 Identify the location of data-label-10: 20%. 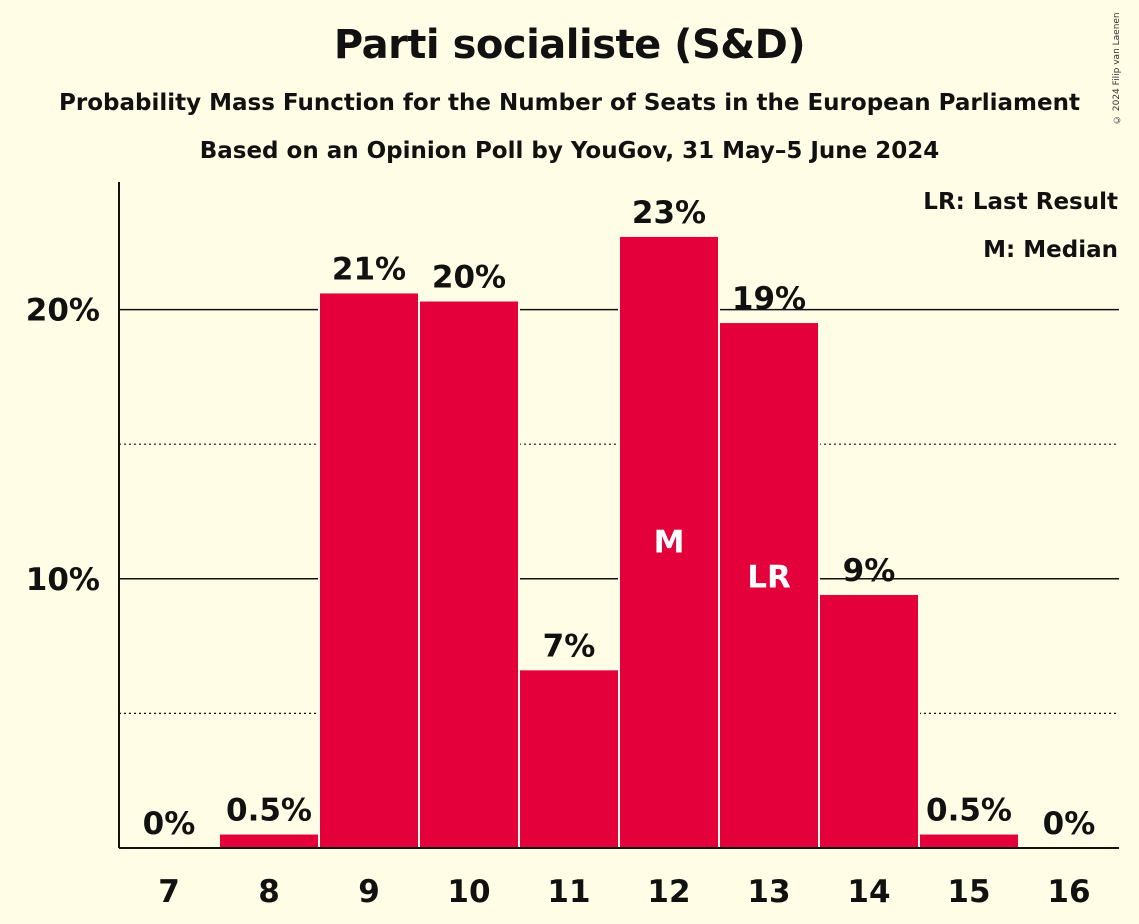
(469, 278).